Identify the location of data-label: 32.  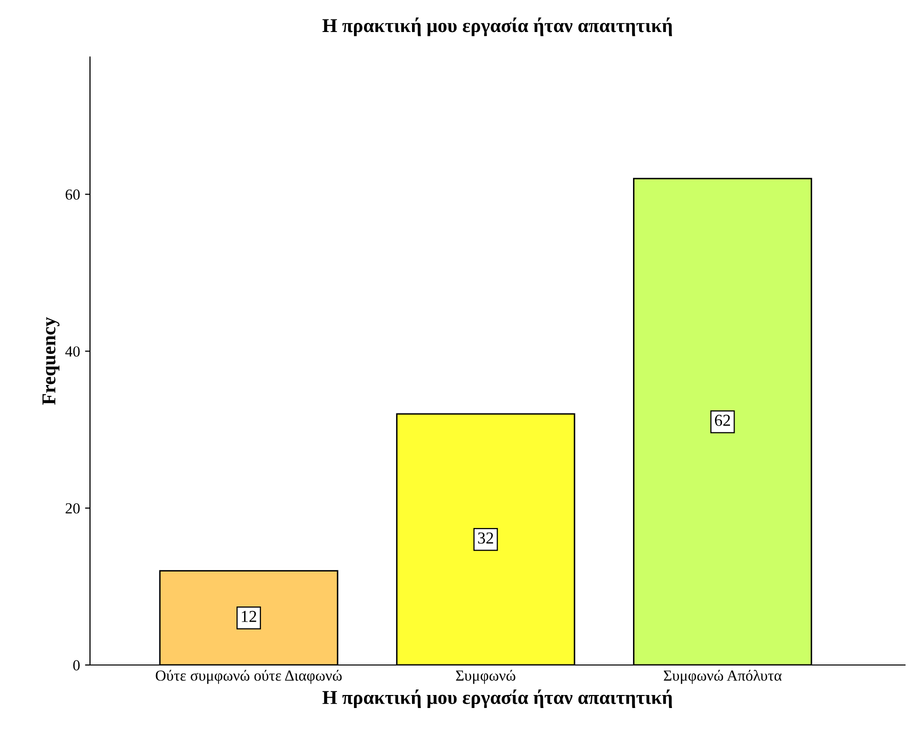
(486, 538).